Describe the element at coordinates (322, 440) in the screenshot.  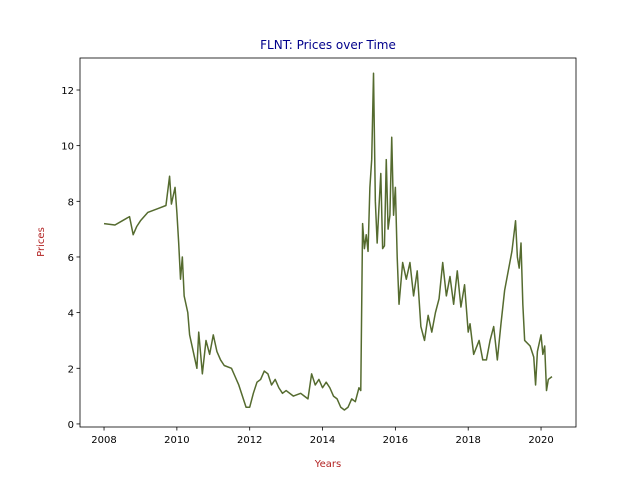
I see `x-tick-label: 2014` at that location.